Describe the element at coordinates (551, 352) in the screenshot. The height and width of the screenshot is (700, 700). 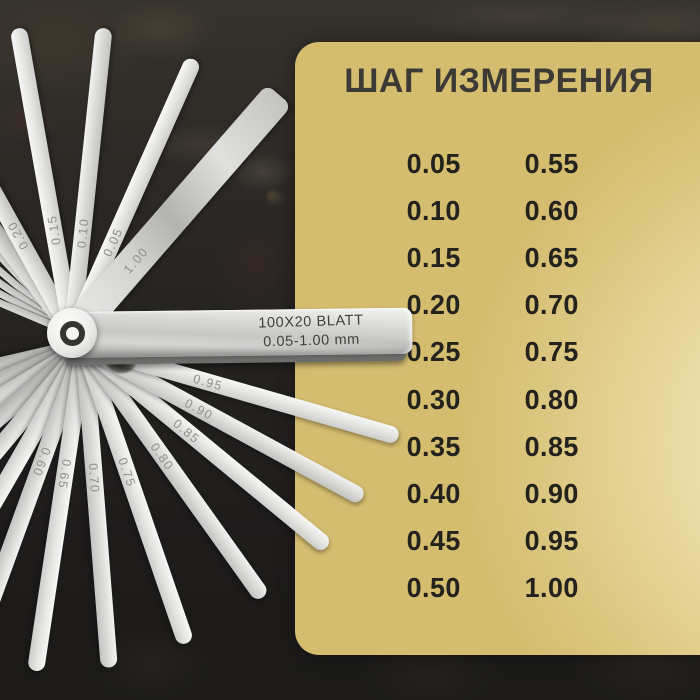
I see `step-value: 0.75` at that location.